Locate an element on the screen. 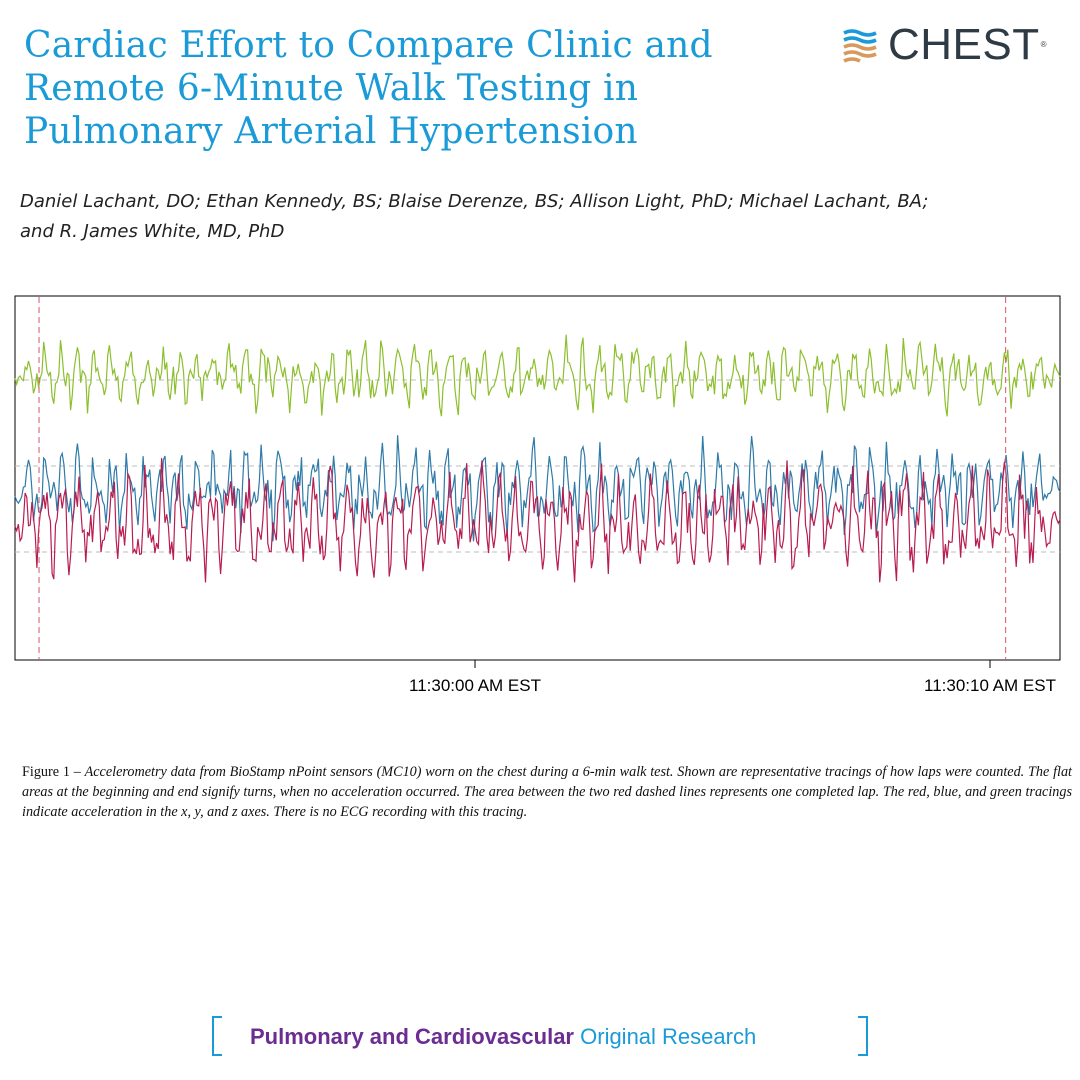 This screenshot has width=1080, height=1080. x-tick-label-2: 11:30:10 AM EST is located at coordinates (990, 685).